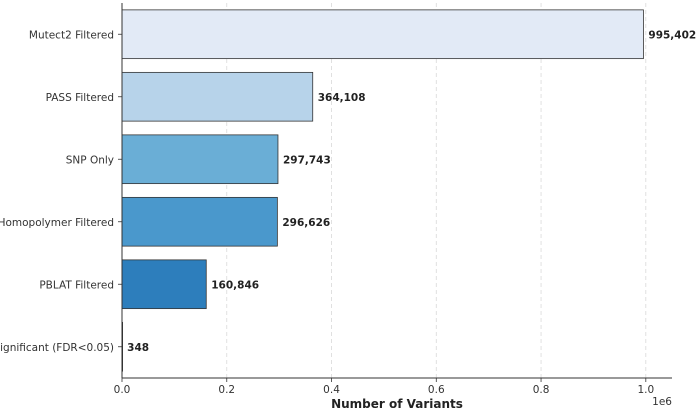 The width and height of the screenshot is (700, 413). What do you see at coordinates (331, 390) in the screenshot?
I see `x-tick-label: 0.4` at bounding box center [331, 390].